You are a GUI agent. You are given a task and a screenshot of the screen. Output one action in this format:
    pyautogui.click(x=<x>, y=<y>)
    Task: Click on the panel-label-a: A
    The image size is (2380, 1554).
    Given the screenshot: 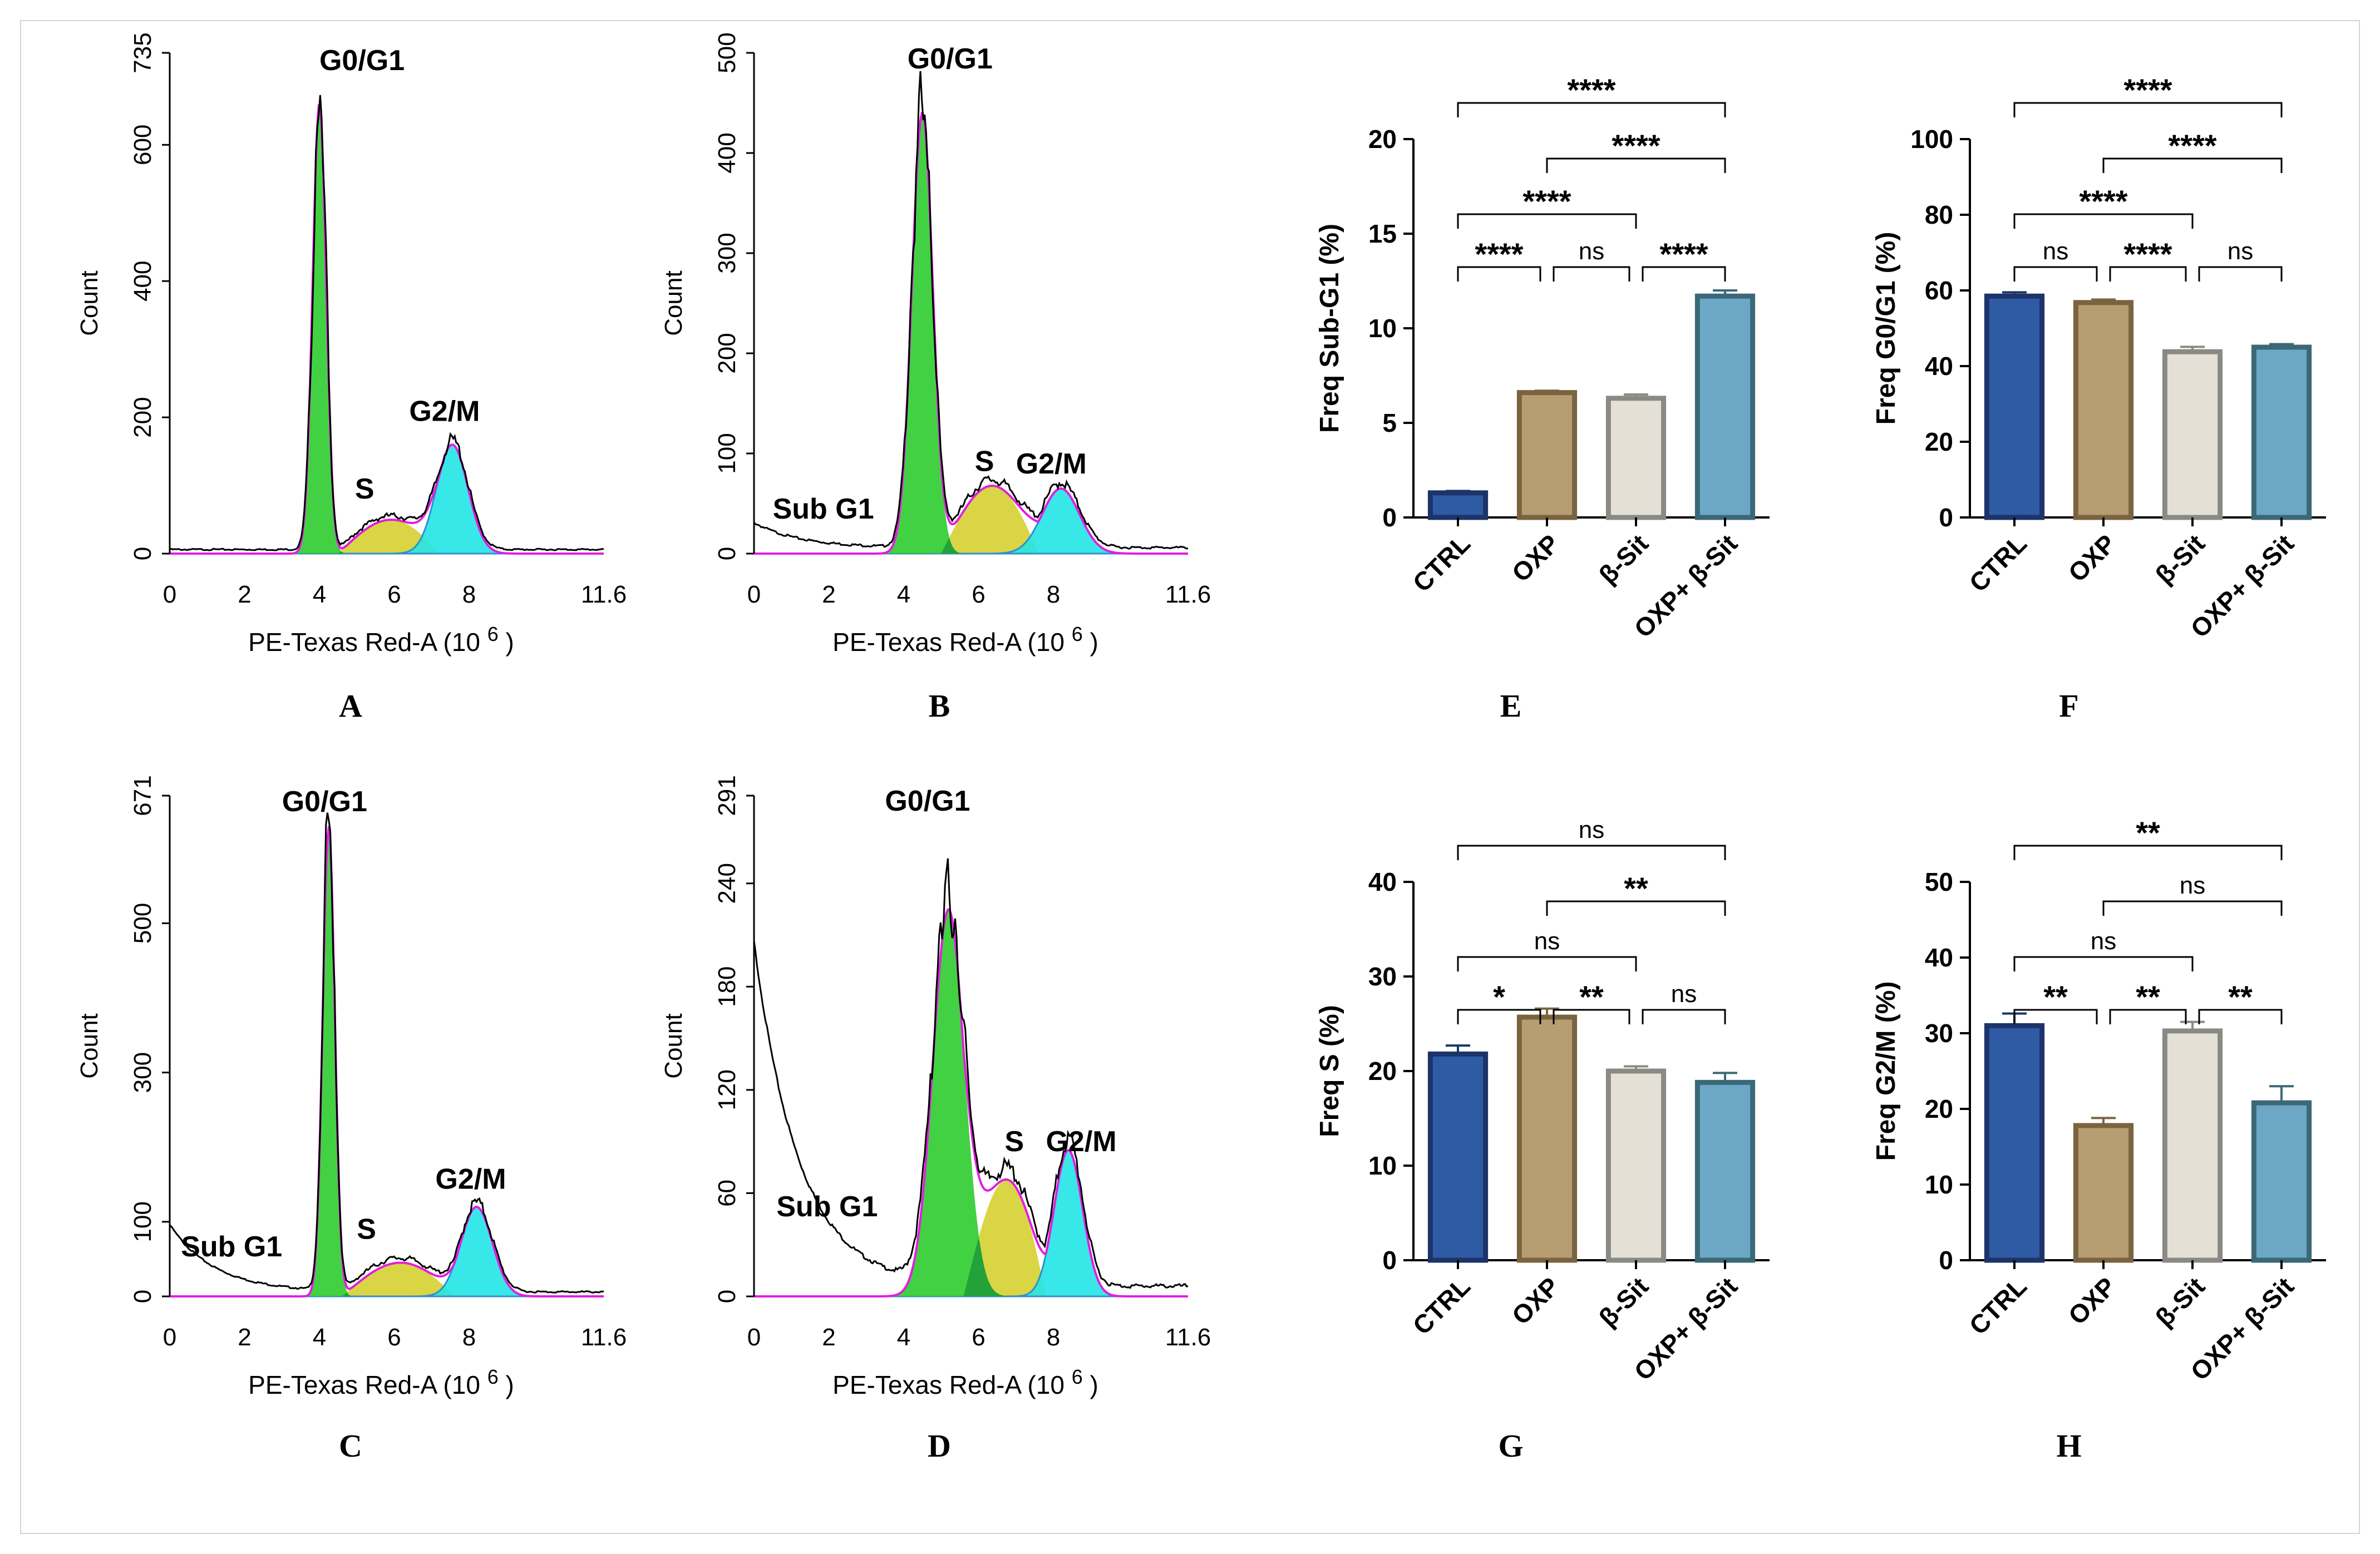 What is the action you would take?
    pyautogui.click(x=350, y=706)
    